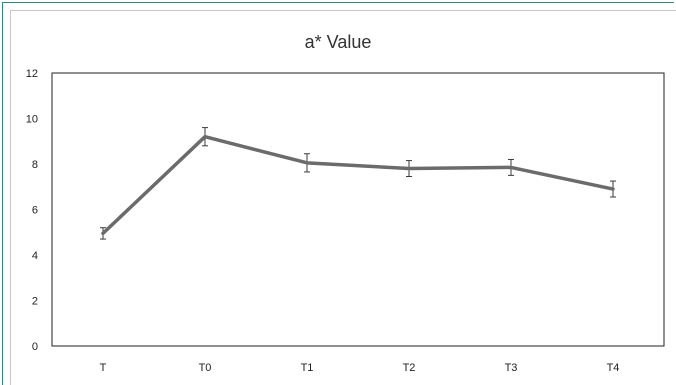 The height and width of the screenshot is (385, 676). What do you see at coordinates (360, 368) in the screenshot?
I see `x-axis-ticks: T T0 T1 T2 T3 T4` at bounding box center [360, 368].